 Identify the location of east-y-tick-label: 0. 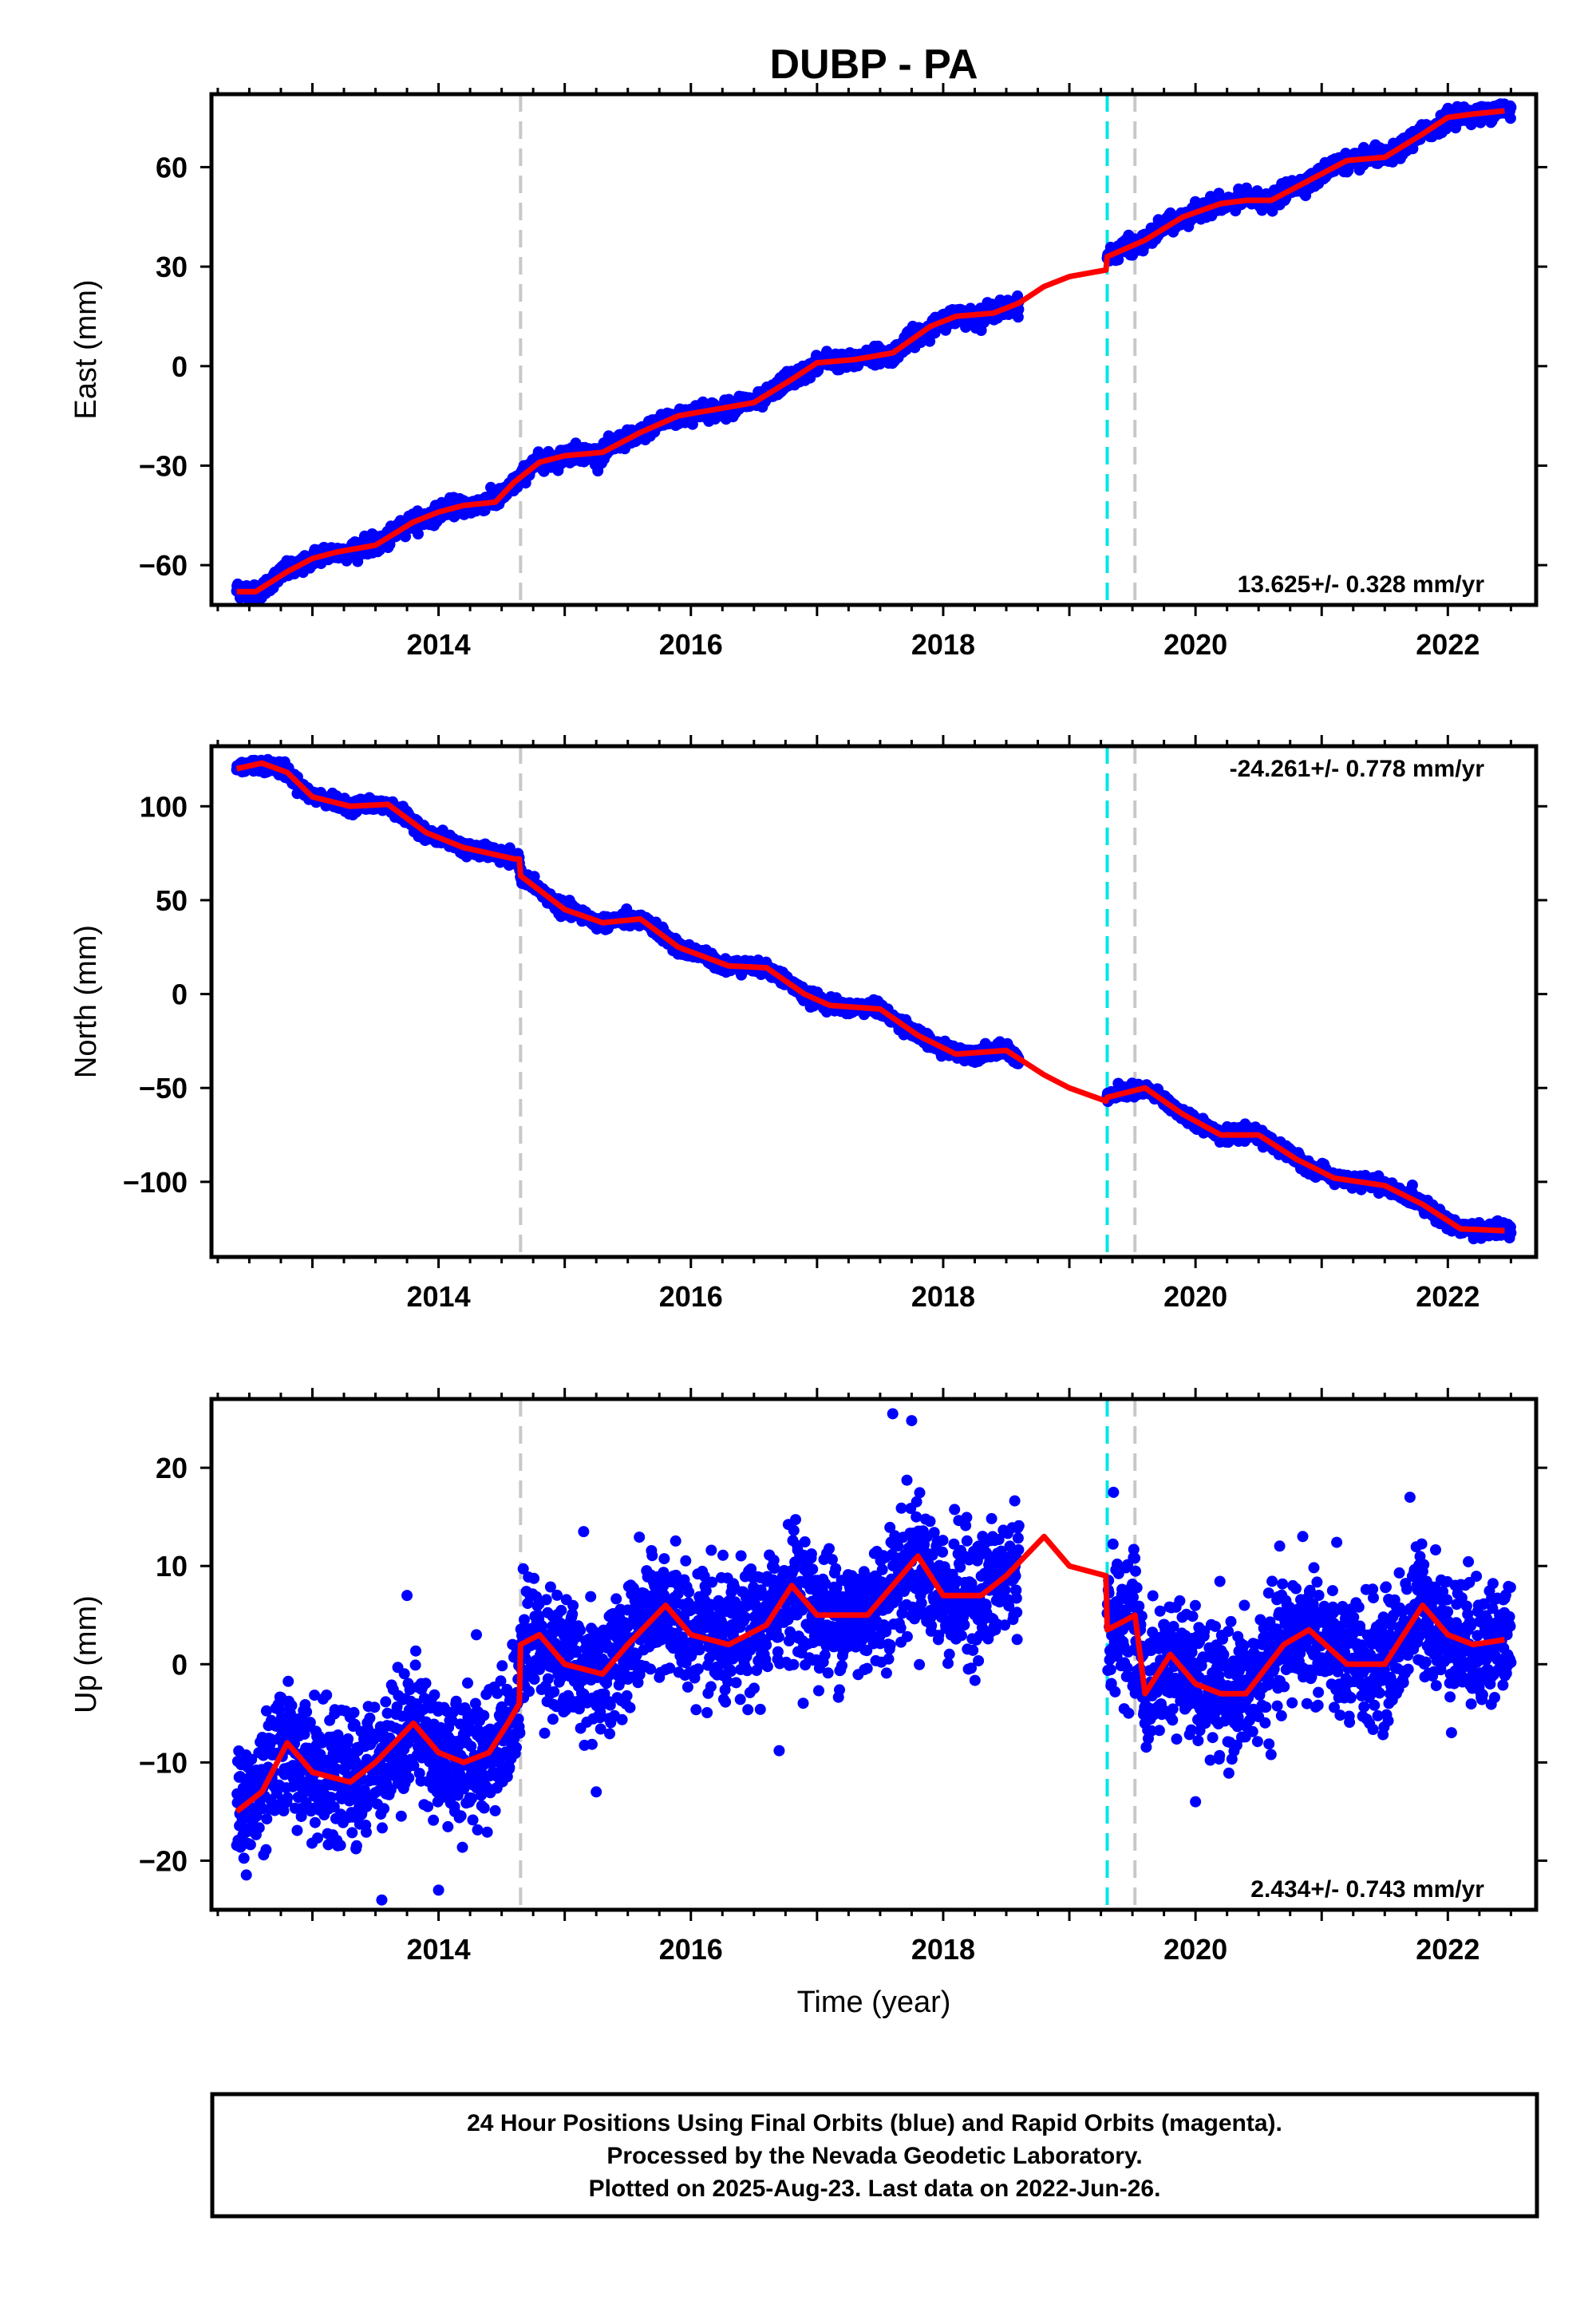
(180, 366).